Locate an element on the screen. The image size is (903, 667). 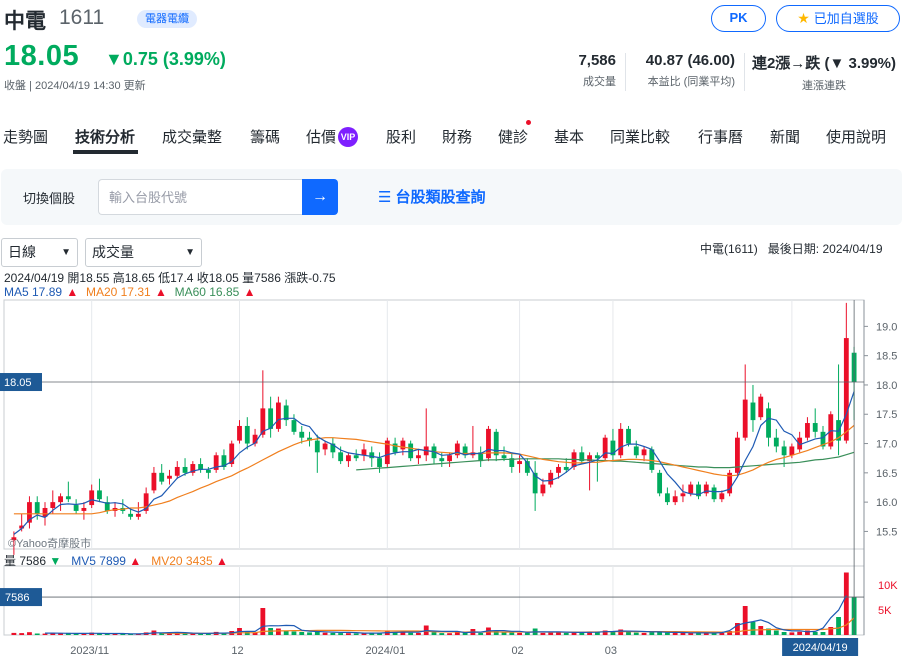
tab-health: 健診 is located at coordinates (513, 137).